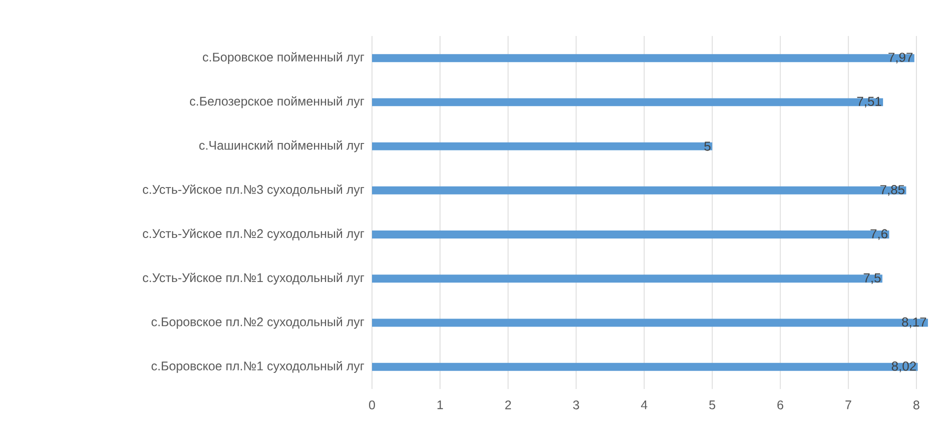 The image size is (942, 443). What do you see at coordinates (849, 405) in the screenshot?
I see `x-tick-label: 7` at bounding box center [849, 405].